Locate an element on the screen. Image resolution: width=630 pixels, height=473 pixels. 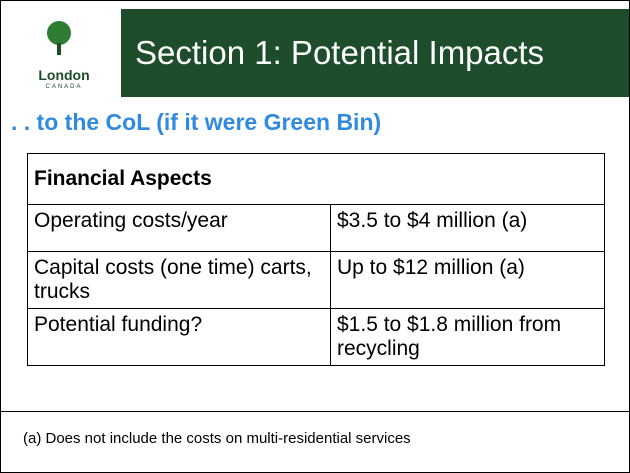
cell: Up to $12 million (a) is located at coordinates (467, 280).